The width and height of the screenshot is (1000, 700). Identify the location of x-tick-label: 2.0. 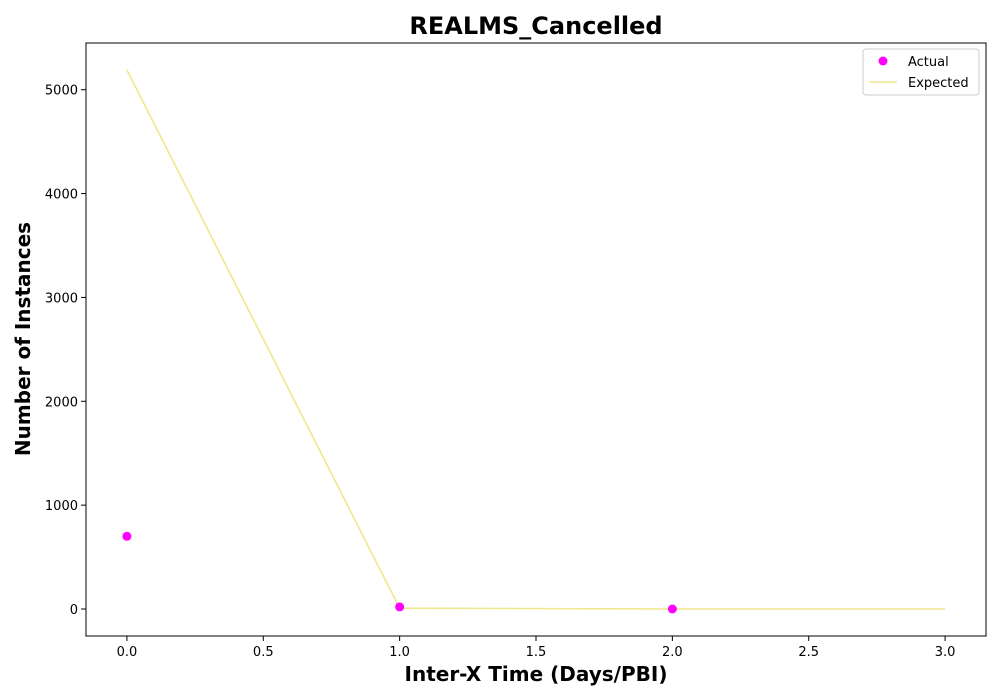
(672, 652).